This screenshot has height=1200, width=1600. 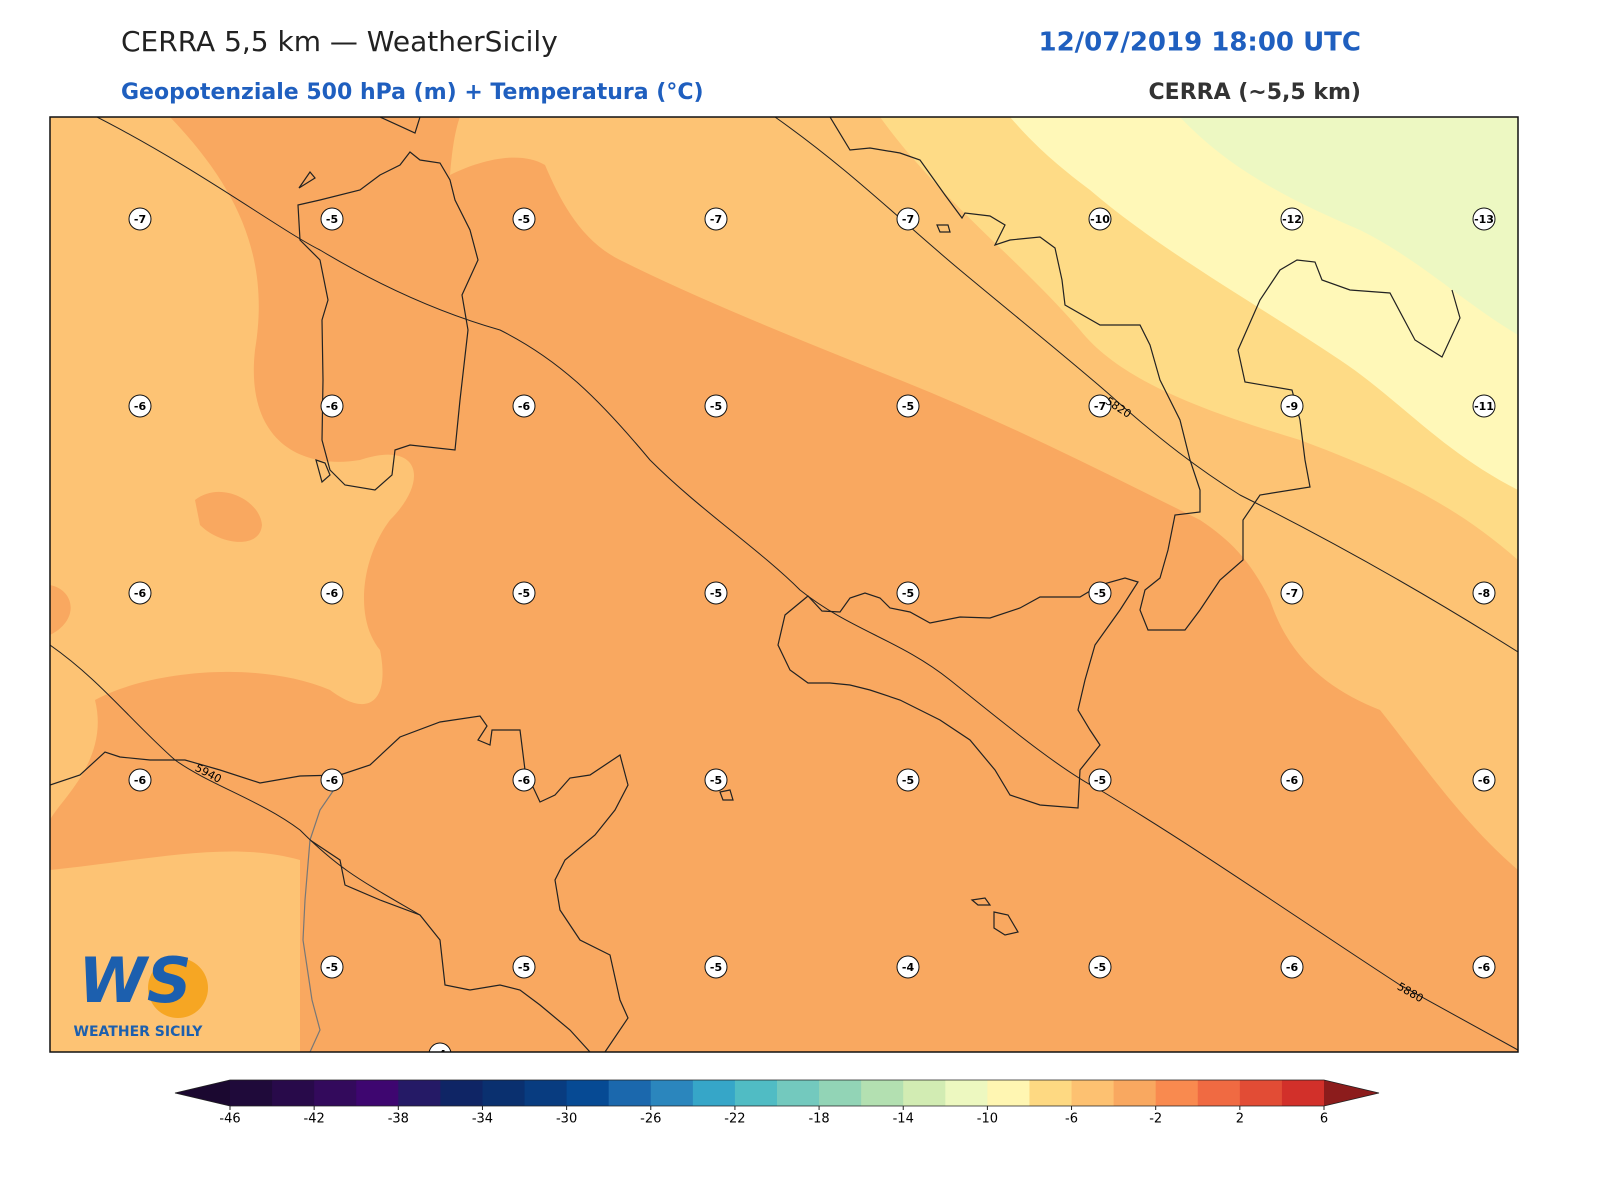 What do you see at coordinates (139, 1032) in the screenshot?
I see `logo-text: WEATHER SICILY` at bounding box center [139, 1032].